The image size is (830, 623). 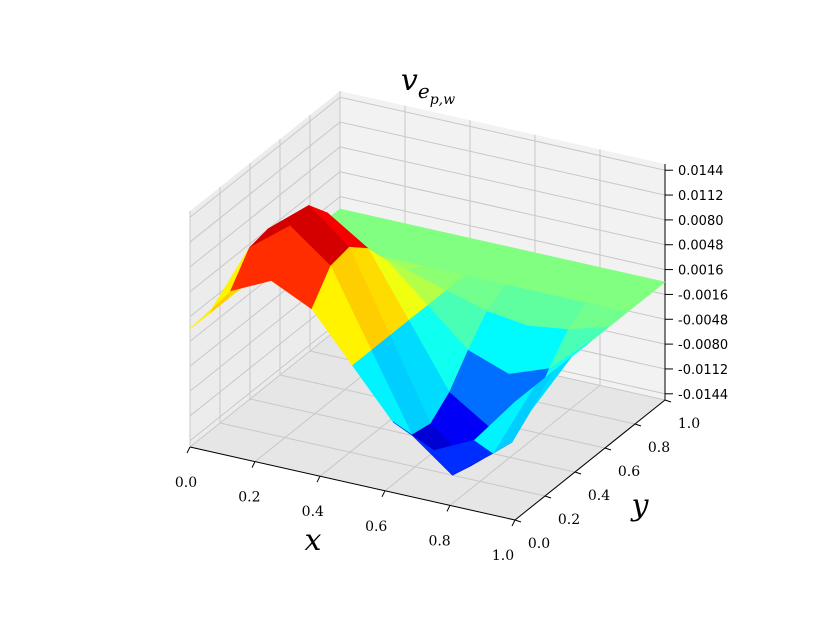 What do you see at coordinates (701, 171) in the screenshot?
I see `z-tick-label: 0.0144` at bounding box center [701, 171].